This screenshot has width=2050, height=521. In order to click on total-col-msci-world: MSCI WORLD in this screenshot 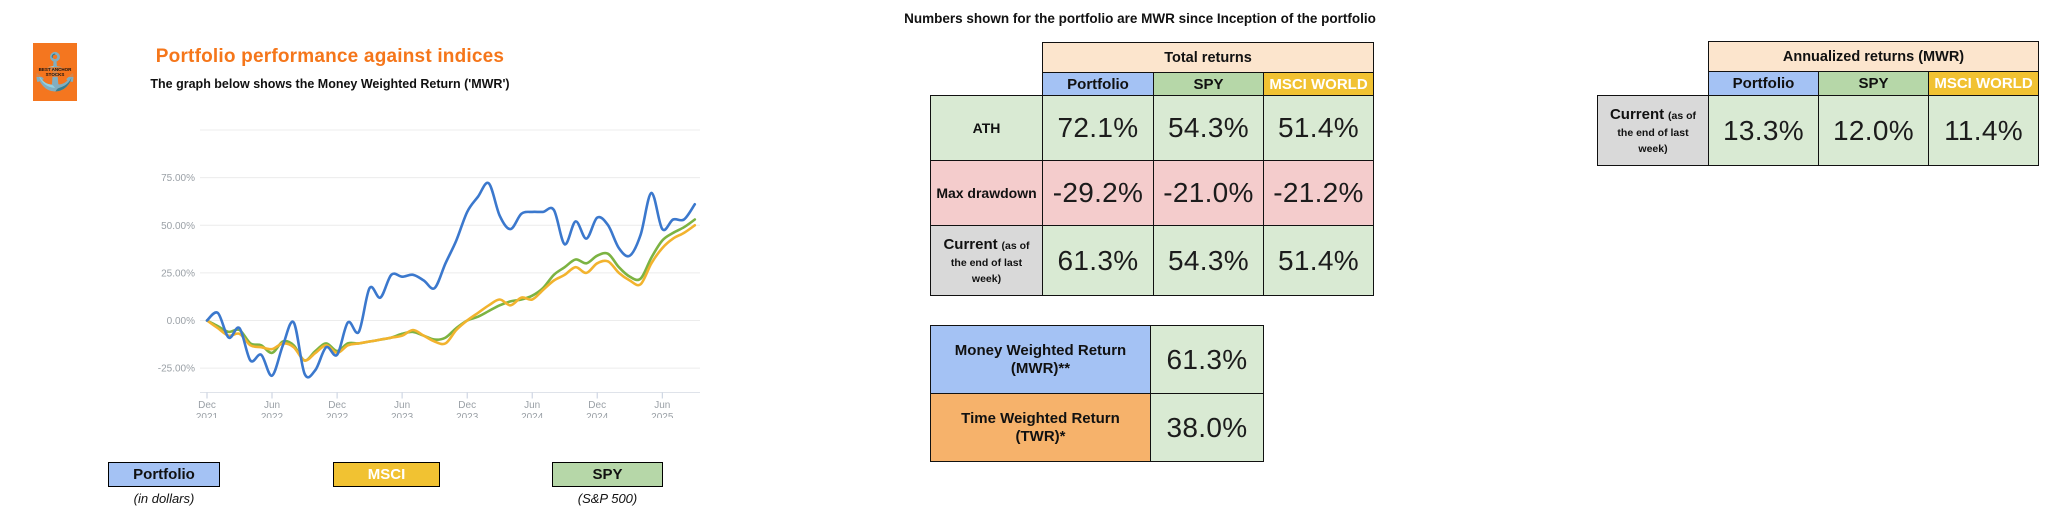, I will do `click(1318, 84)`.